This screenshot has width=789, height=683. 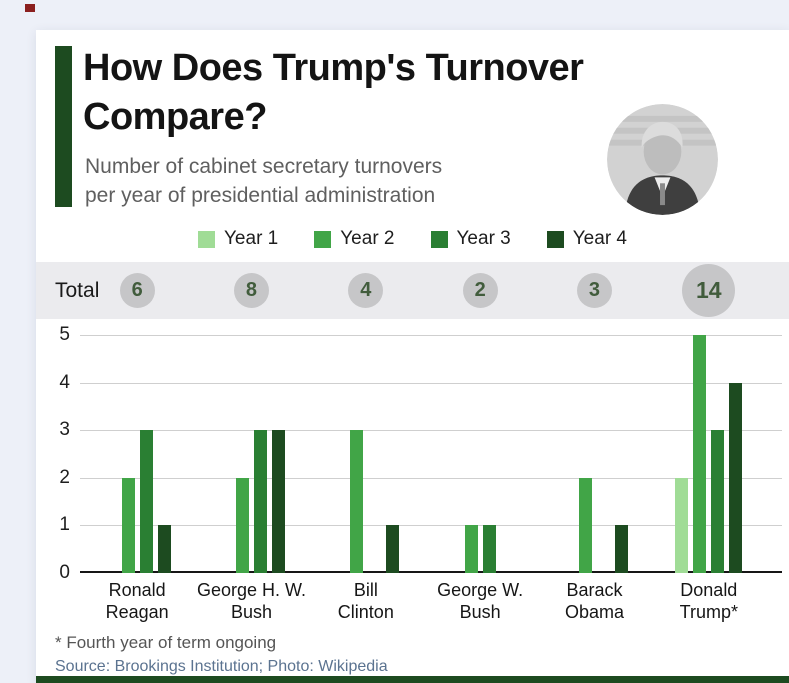 What do you see at coordinates (137, 601) in the screenshot?
I see `x-axis-label: Ronald Reagan` at bounding box center [137, 601].